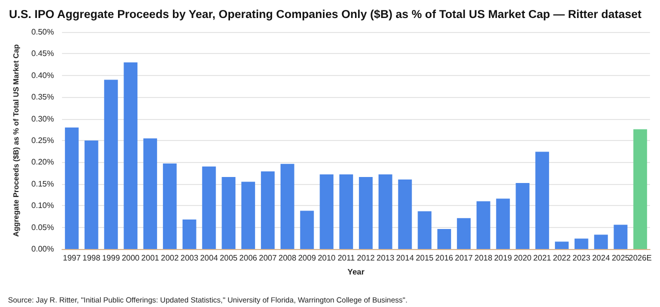 This screenshot has width=660, height=307. I want to click on x-tick-label: 2013, so click(385, 258).